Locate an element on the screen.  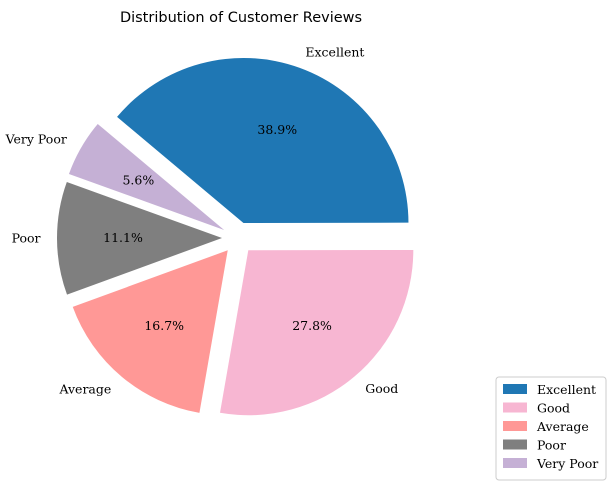
pie-slice-very-poor is located at coordinates (146, 177).